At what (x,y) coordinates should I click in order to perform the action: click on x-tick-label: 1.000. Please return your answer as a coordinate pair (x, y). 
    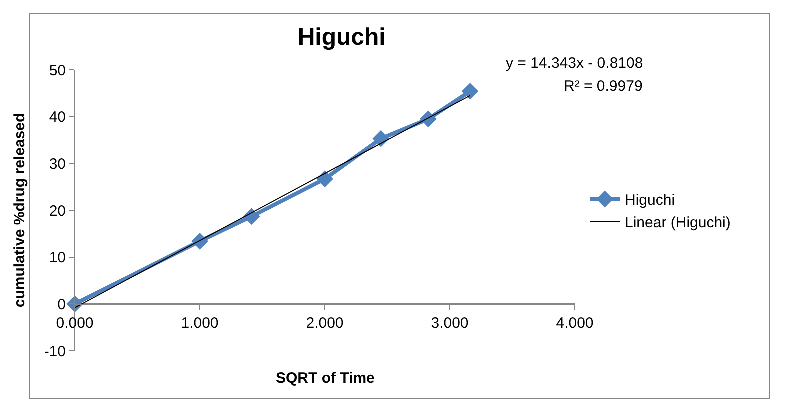
    Looking at the image, I should click on (200, 323).